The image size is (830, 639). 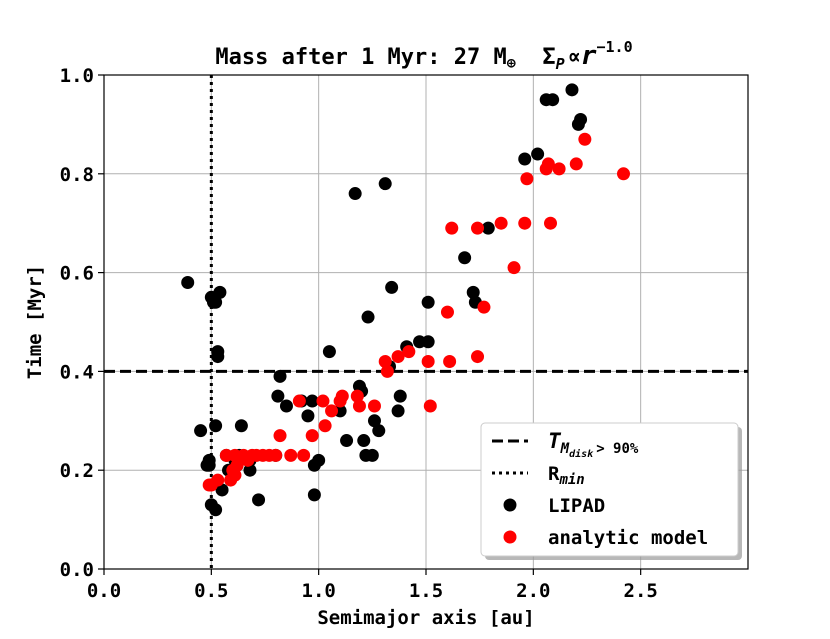 I want to click on legend-label-analytic: analytic model, so click(x=628, y=538).